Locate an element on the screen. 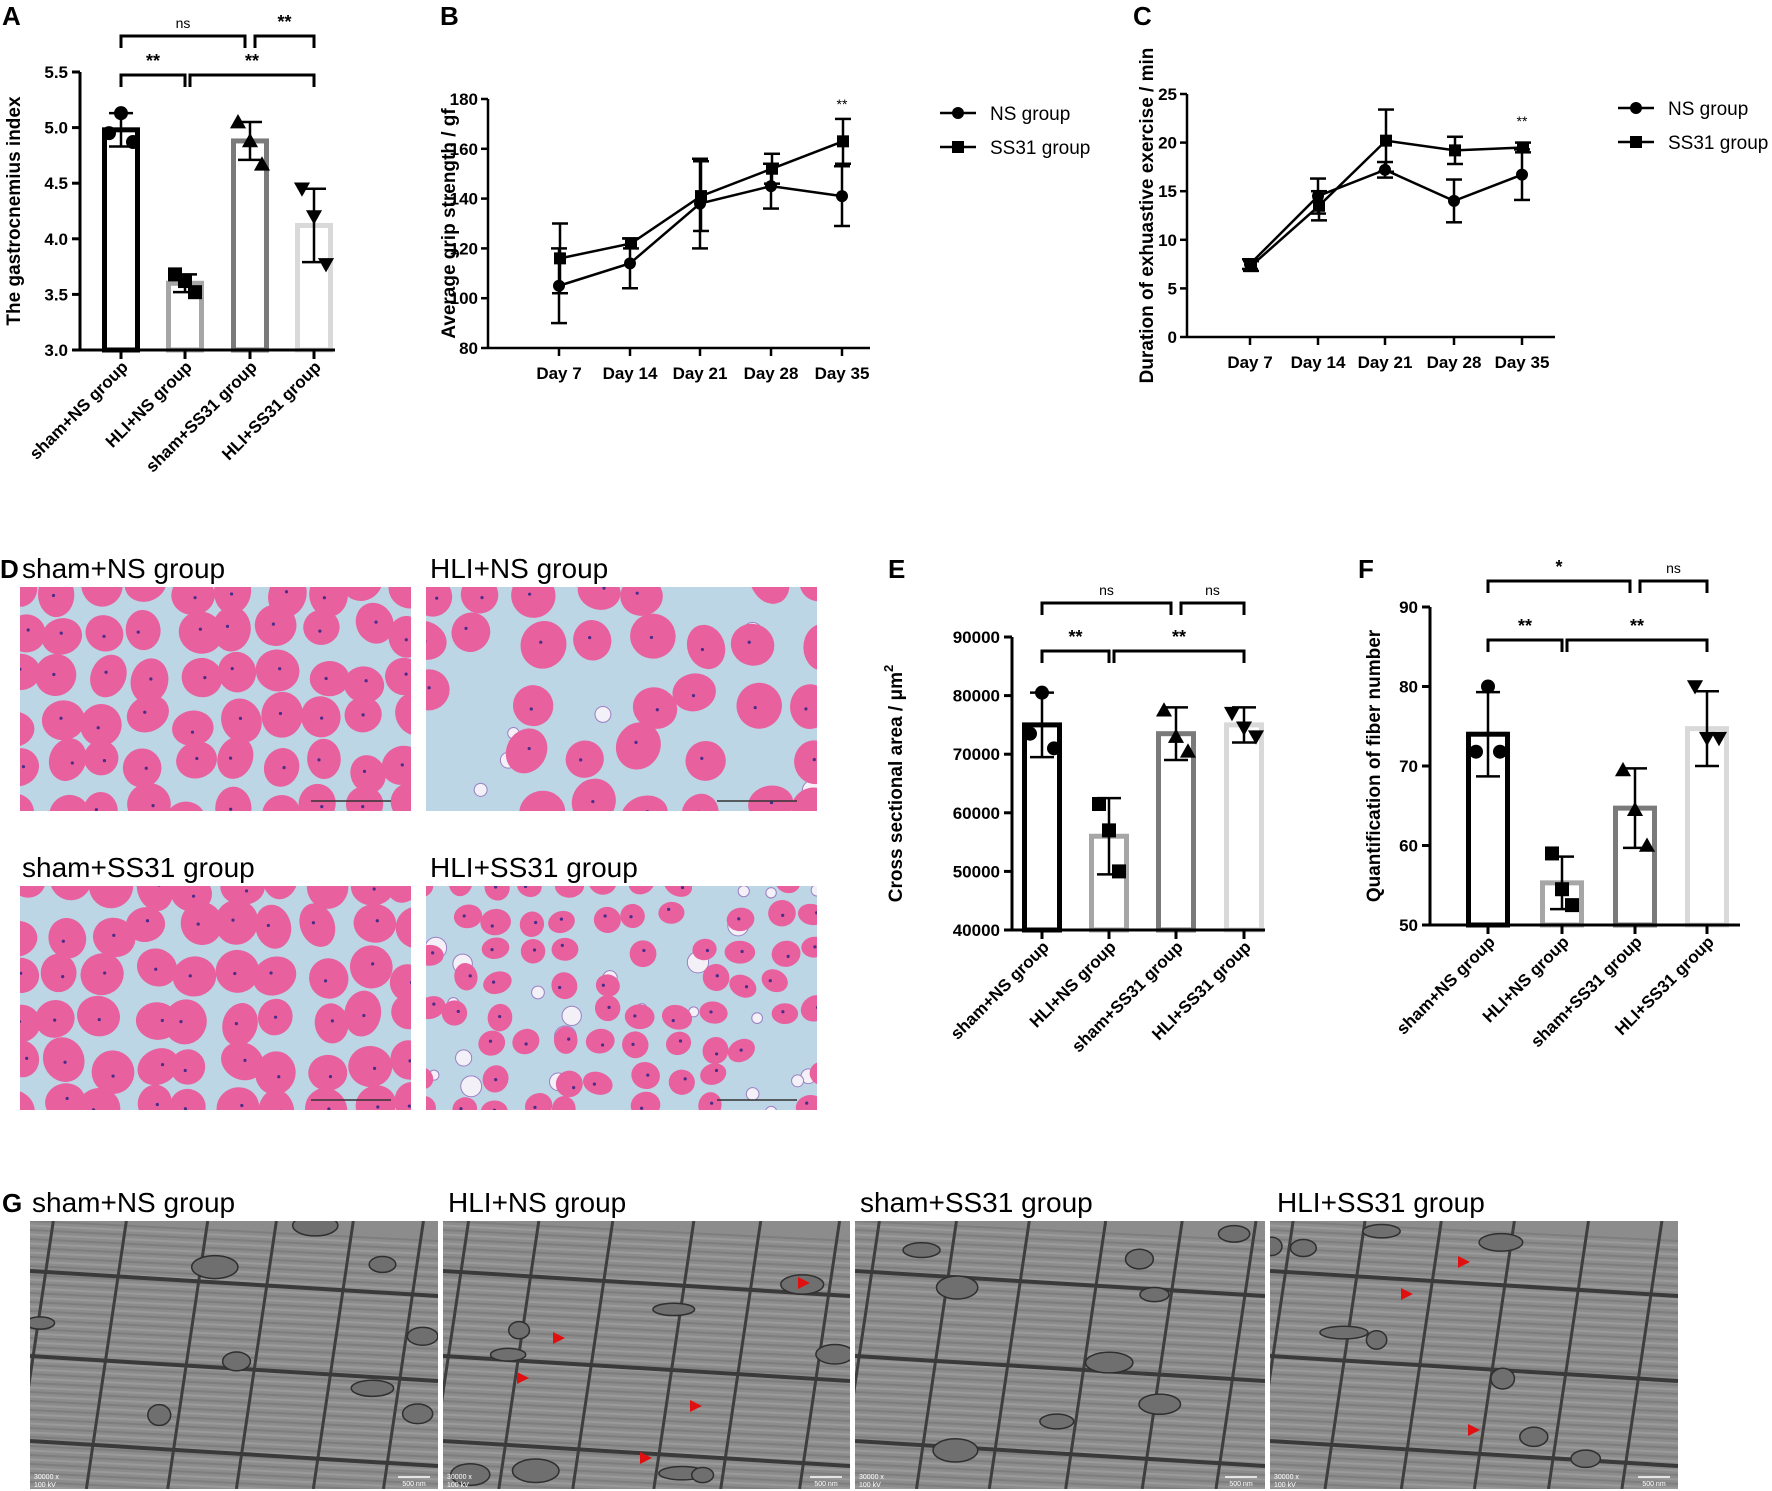 Image resolution: width=1772 pixels, height=1491 pixels. he-title-sham-ns: sham+NS group is located at coordinates (123, 568).